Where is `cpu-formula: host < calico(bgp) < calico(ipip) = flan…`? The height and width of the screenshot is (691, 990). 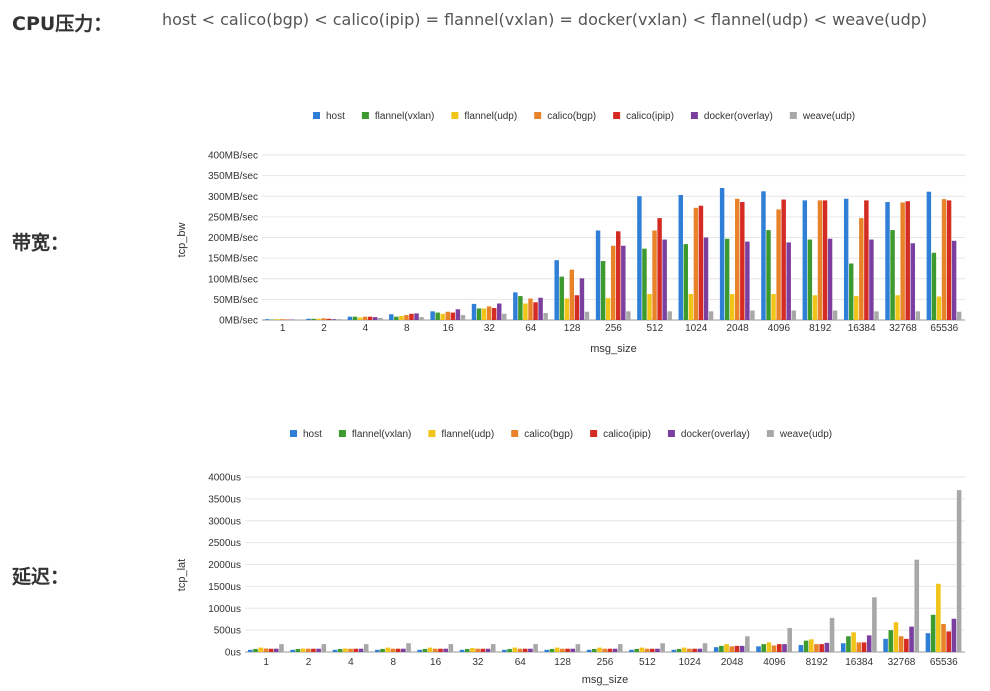
cpu-formula: host < calico(bgp) < calico(ipip) = flan… is located at coordinates (545, 19).